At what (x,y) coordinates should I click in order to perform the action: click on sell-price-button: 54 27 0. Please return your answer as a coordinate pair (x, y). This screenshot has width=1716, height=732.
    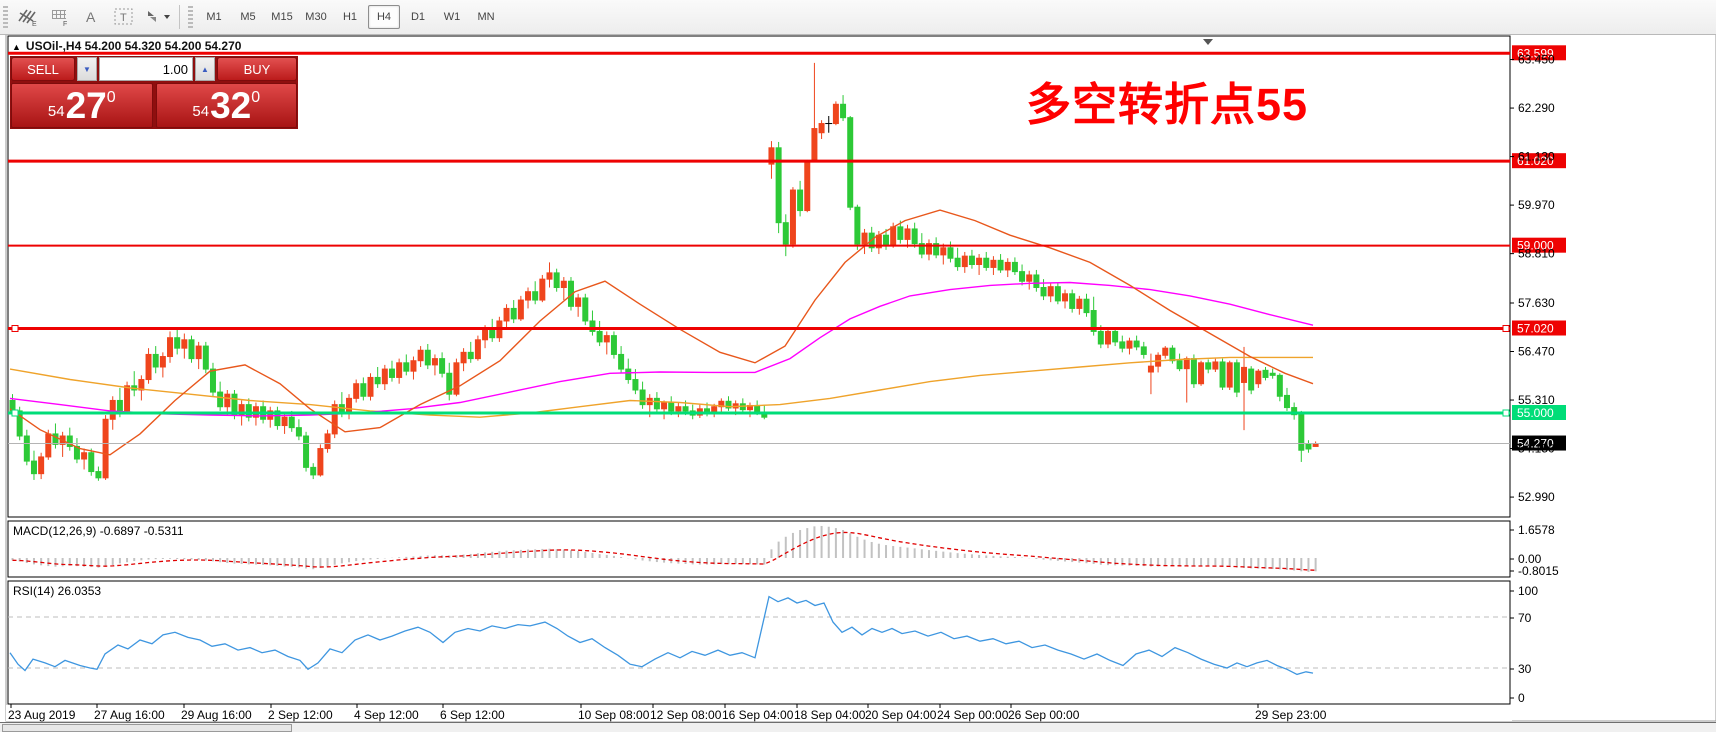
    Looking at the image, I should click on (82, 105).